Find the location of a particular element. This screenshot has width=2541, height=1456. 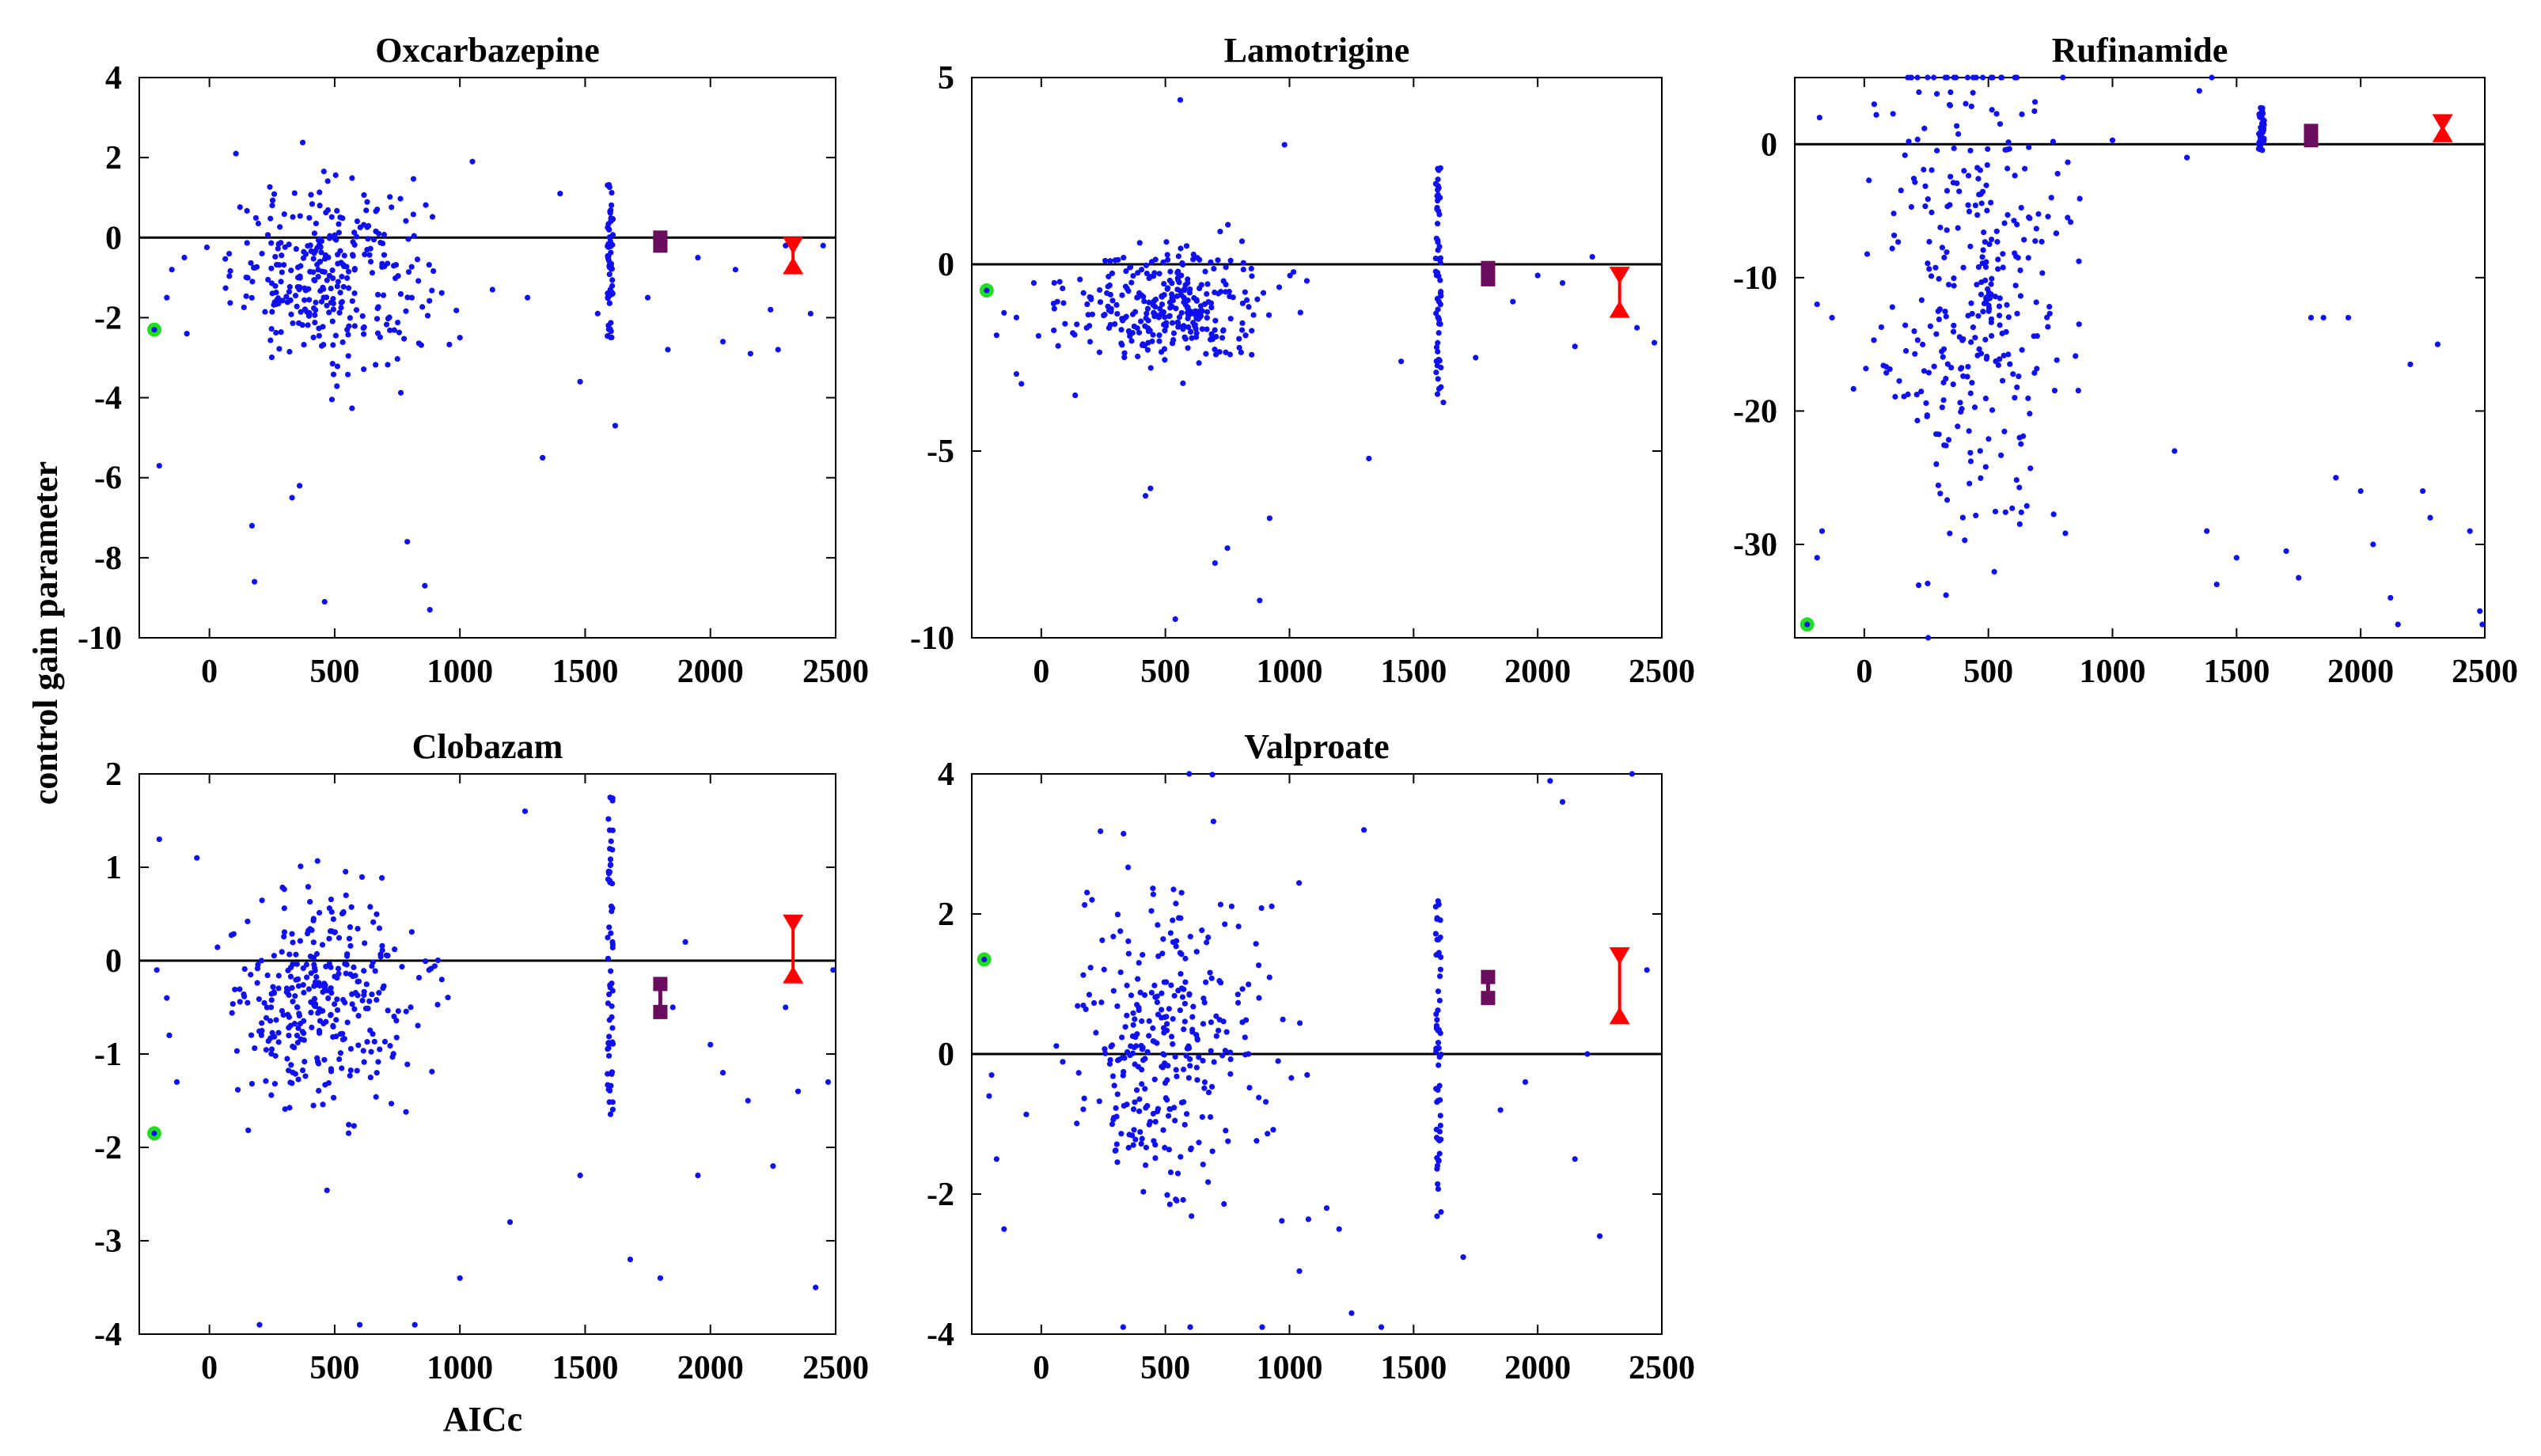

y-tick-label: 0 is located at coordinates (946, 1055).